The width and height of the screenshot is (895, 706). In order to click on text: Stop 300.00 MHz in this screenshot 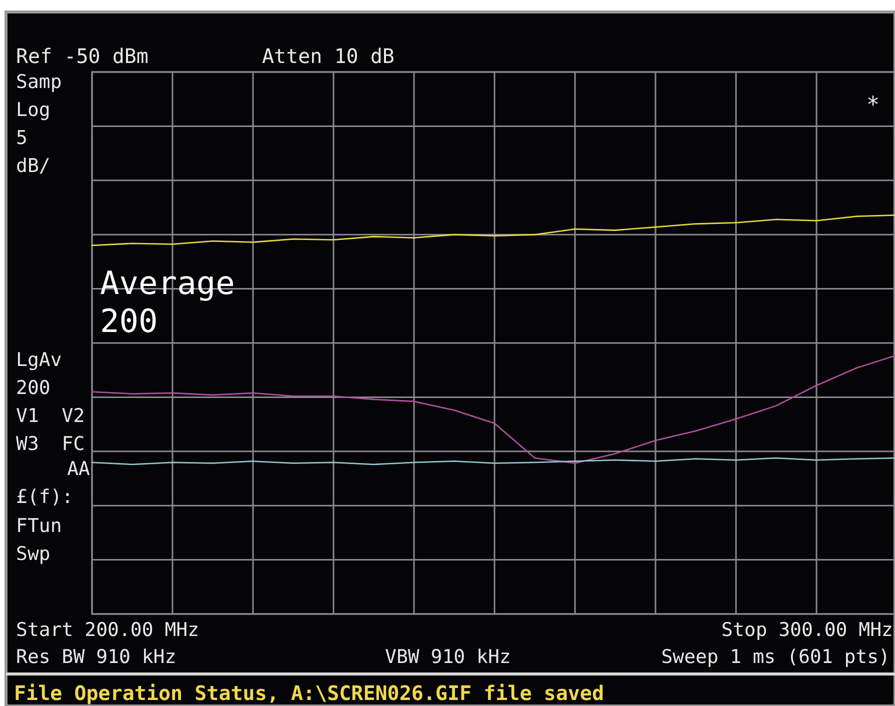, I will do `click(807, 630)`.